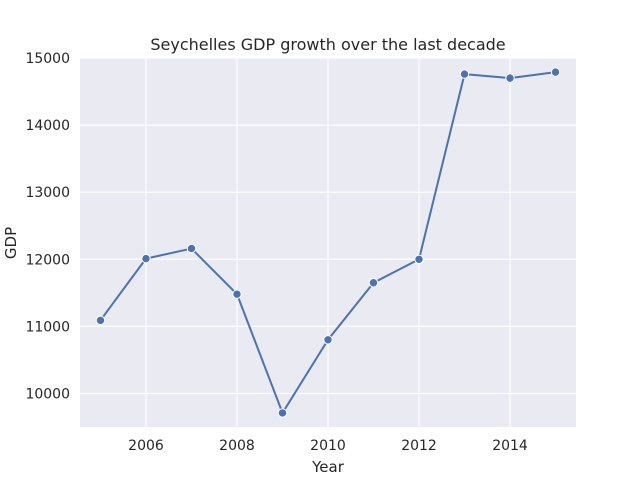  I want to click on x-tick-label: 2010, so click(328, 446).